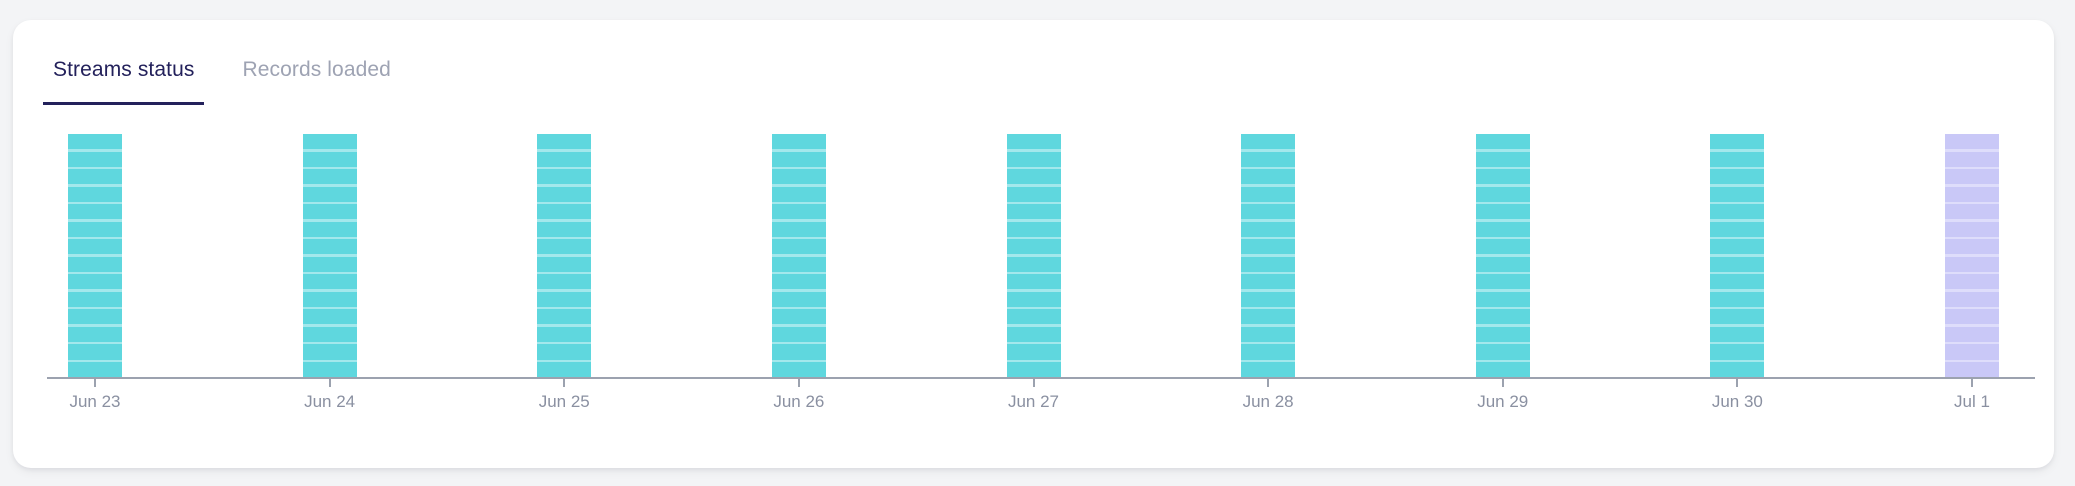  What do you see at coordinates (222, 81) in the screenshot?
I see `tab-bar: Streams status Records loaded` at bounding box center [222, 81].